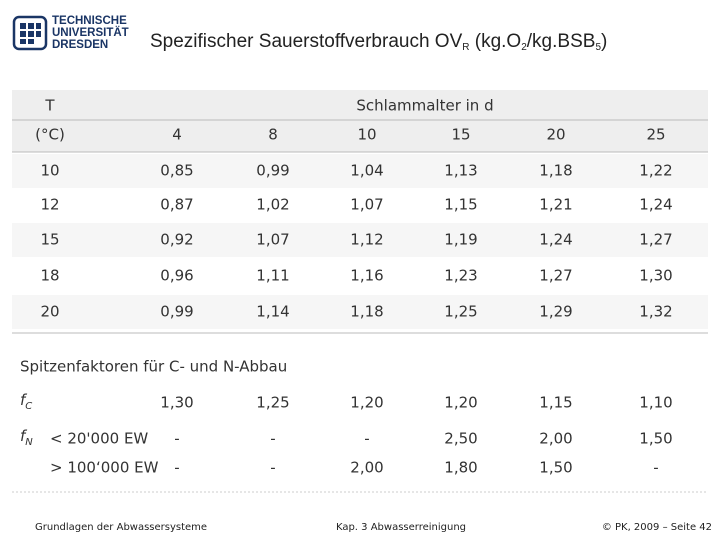 The height and width of the screenshot is (540, 720). What do you see at coordinates (555, 205) in the screenshot?
I see `table-cell: 1,21` at bounding box center [555, 205].